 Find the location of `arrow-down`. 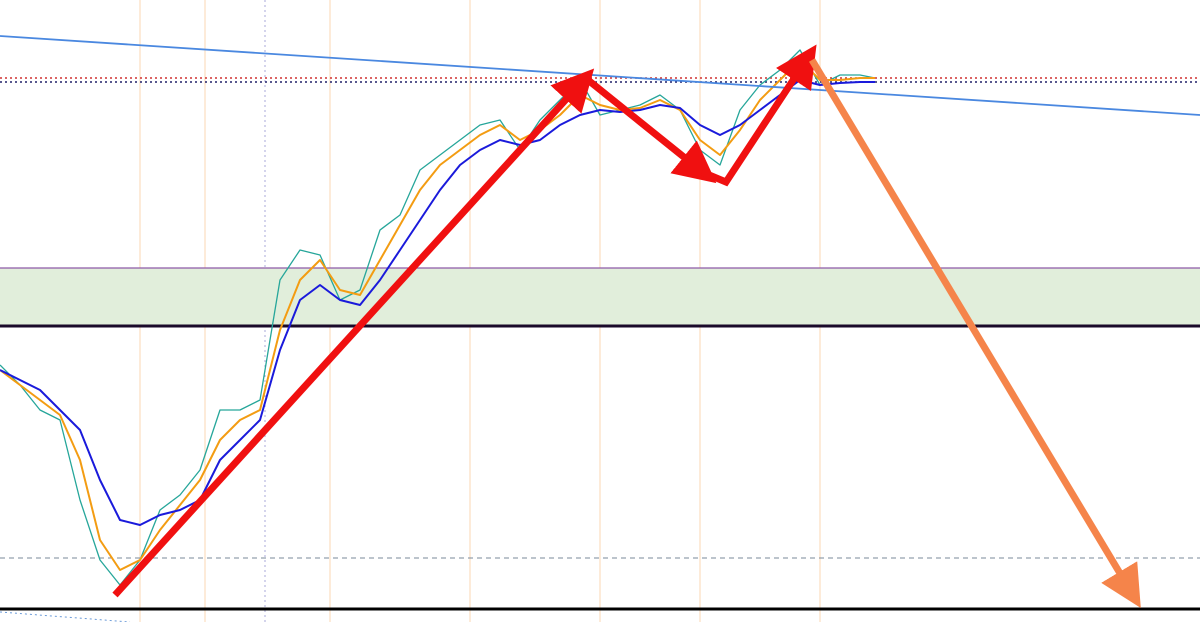

arrow-down is located at coordinates (651, 130).